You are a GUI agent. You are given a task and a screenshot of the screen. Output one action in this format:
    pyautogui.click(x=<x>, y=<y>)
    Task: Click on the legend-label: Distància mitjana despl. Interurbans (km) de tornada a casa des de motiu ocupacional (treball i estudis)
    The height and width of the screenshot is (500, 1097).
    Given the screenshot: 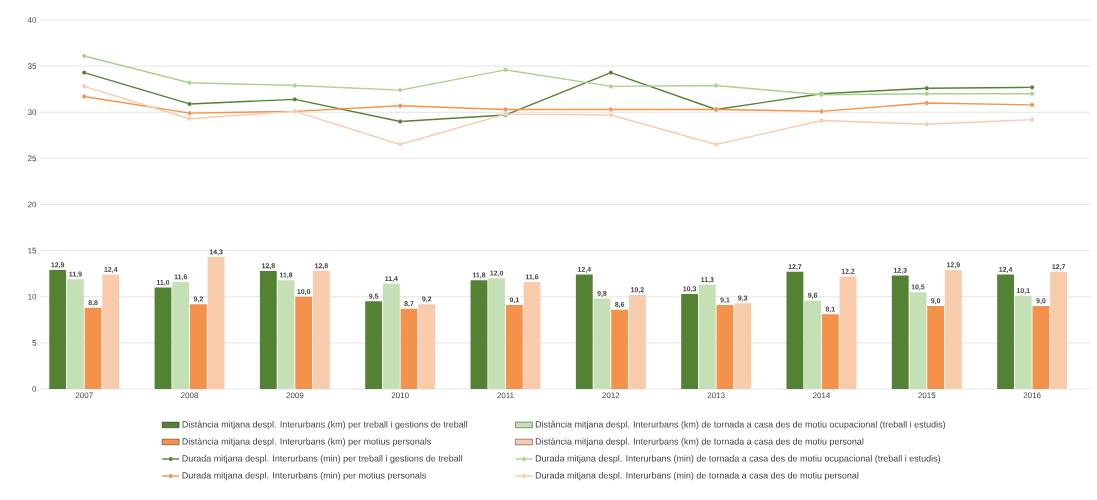 What is the action you would take?
    pyautogui.click(x=740, y=425)
    